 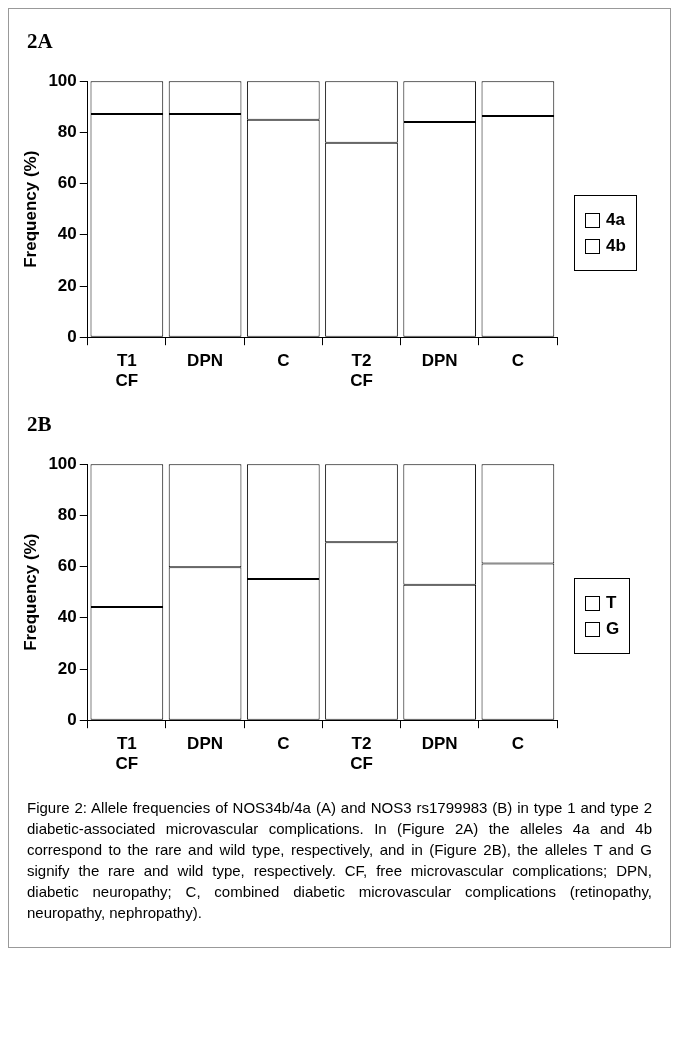 What do you see at coordinates (339, 860) in the screenshot?
I see `caption: Figure 2: Allele frequencies of NOS34b/4a (A) and NOS3 rs1799983 (B) in type 1 and type 2 diabetic-associated microvascular complications. In (Figure 2A) the alleles 4a and 4b correspond to the rare and wild type, respectively, and in (Figure 2B), the alleles T and G signify the rare and wild type, respectively. CF, free microvascular complications; DPN, diabetic neuropathy; C, combined diabetic microvascular complications (retinopathy, neuropathy, nephropathy).` at bounding box center [339, 860].